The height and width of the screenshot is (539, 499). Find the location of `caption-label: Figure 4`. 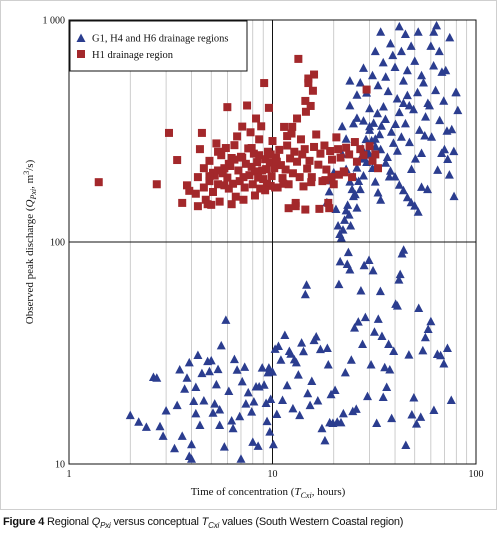

caption-label: Figure 4 is located at coordinates (24, 522).